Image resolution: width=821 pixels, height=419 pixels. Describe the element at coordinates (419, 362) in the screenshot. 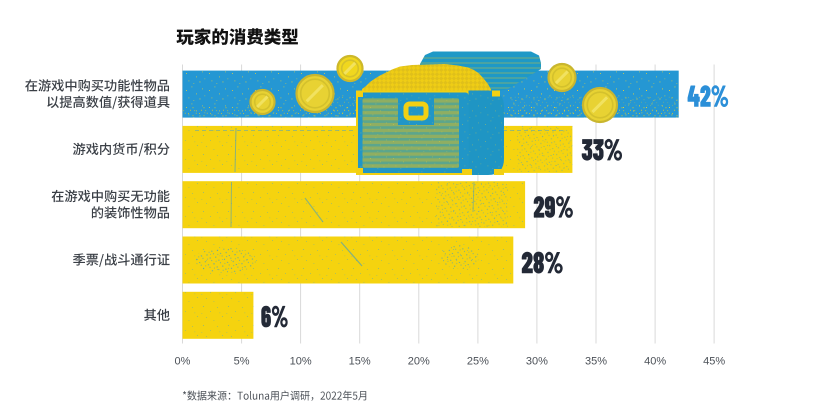

I see `svg-text: 20%` at that location.